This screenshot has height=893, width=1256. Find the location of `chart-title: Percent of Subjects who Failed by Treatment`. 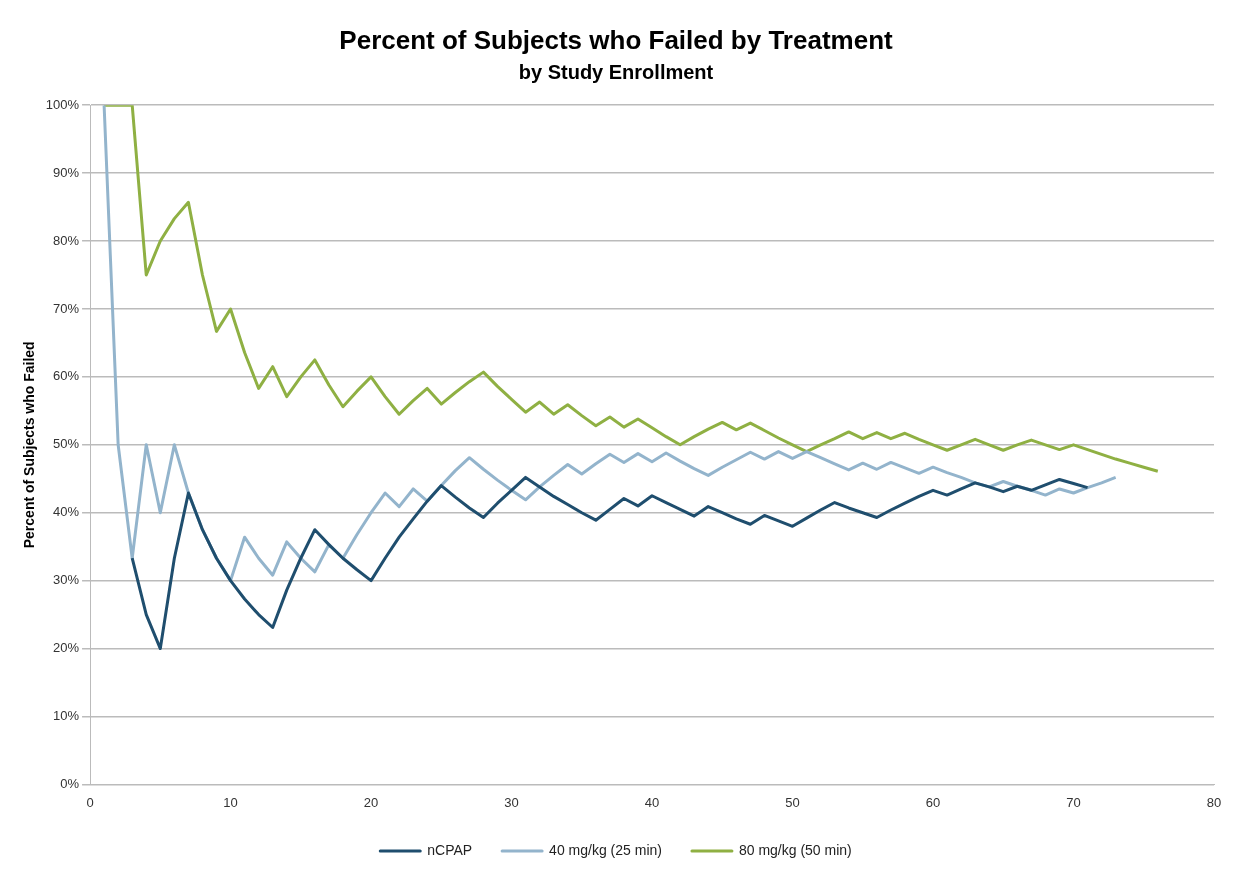

chart-title: Percent of Subjects who Failed by Treatment is located at coordinates (616, 39).